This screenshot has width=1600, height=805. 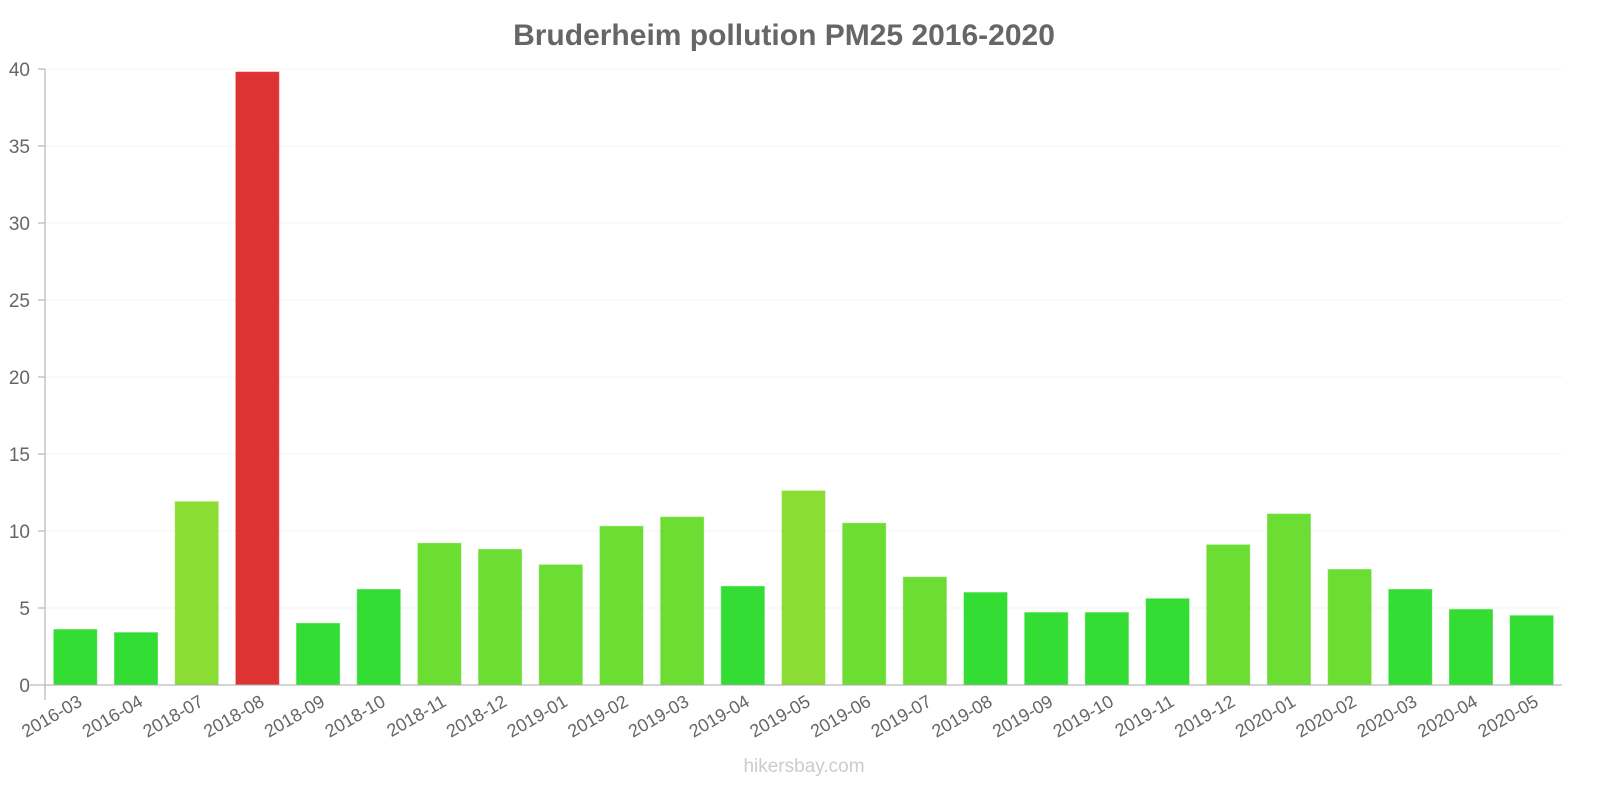 I want to click on x-tick-label: 2018-09, so click(x=294, y=716).